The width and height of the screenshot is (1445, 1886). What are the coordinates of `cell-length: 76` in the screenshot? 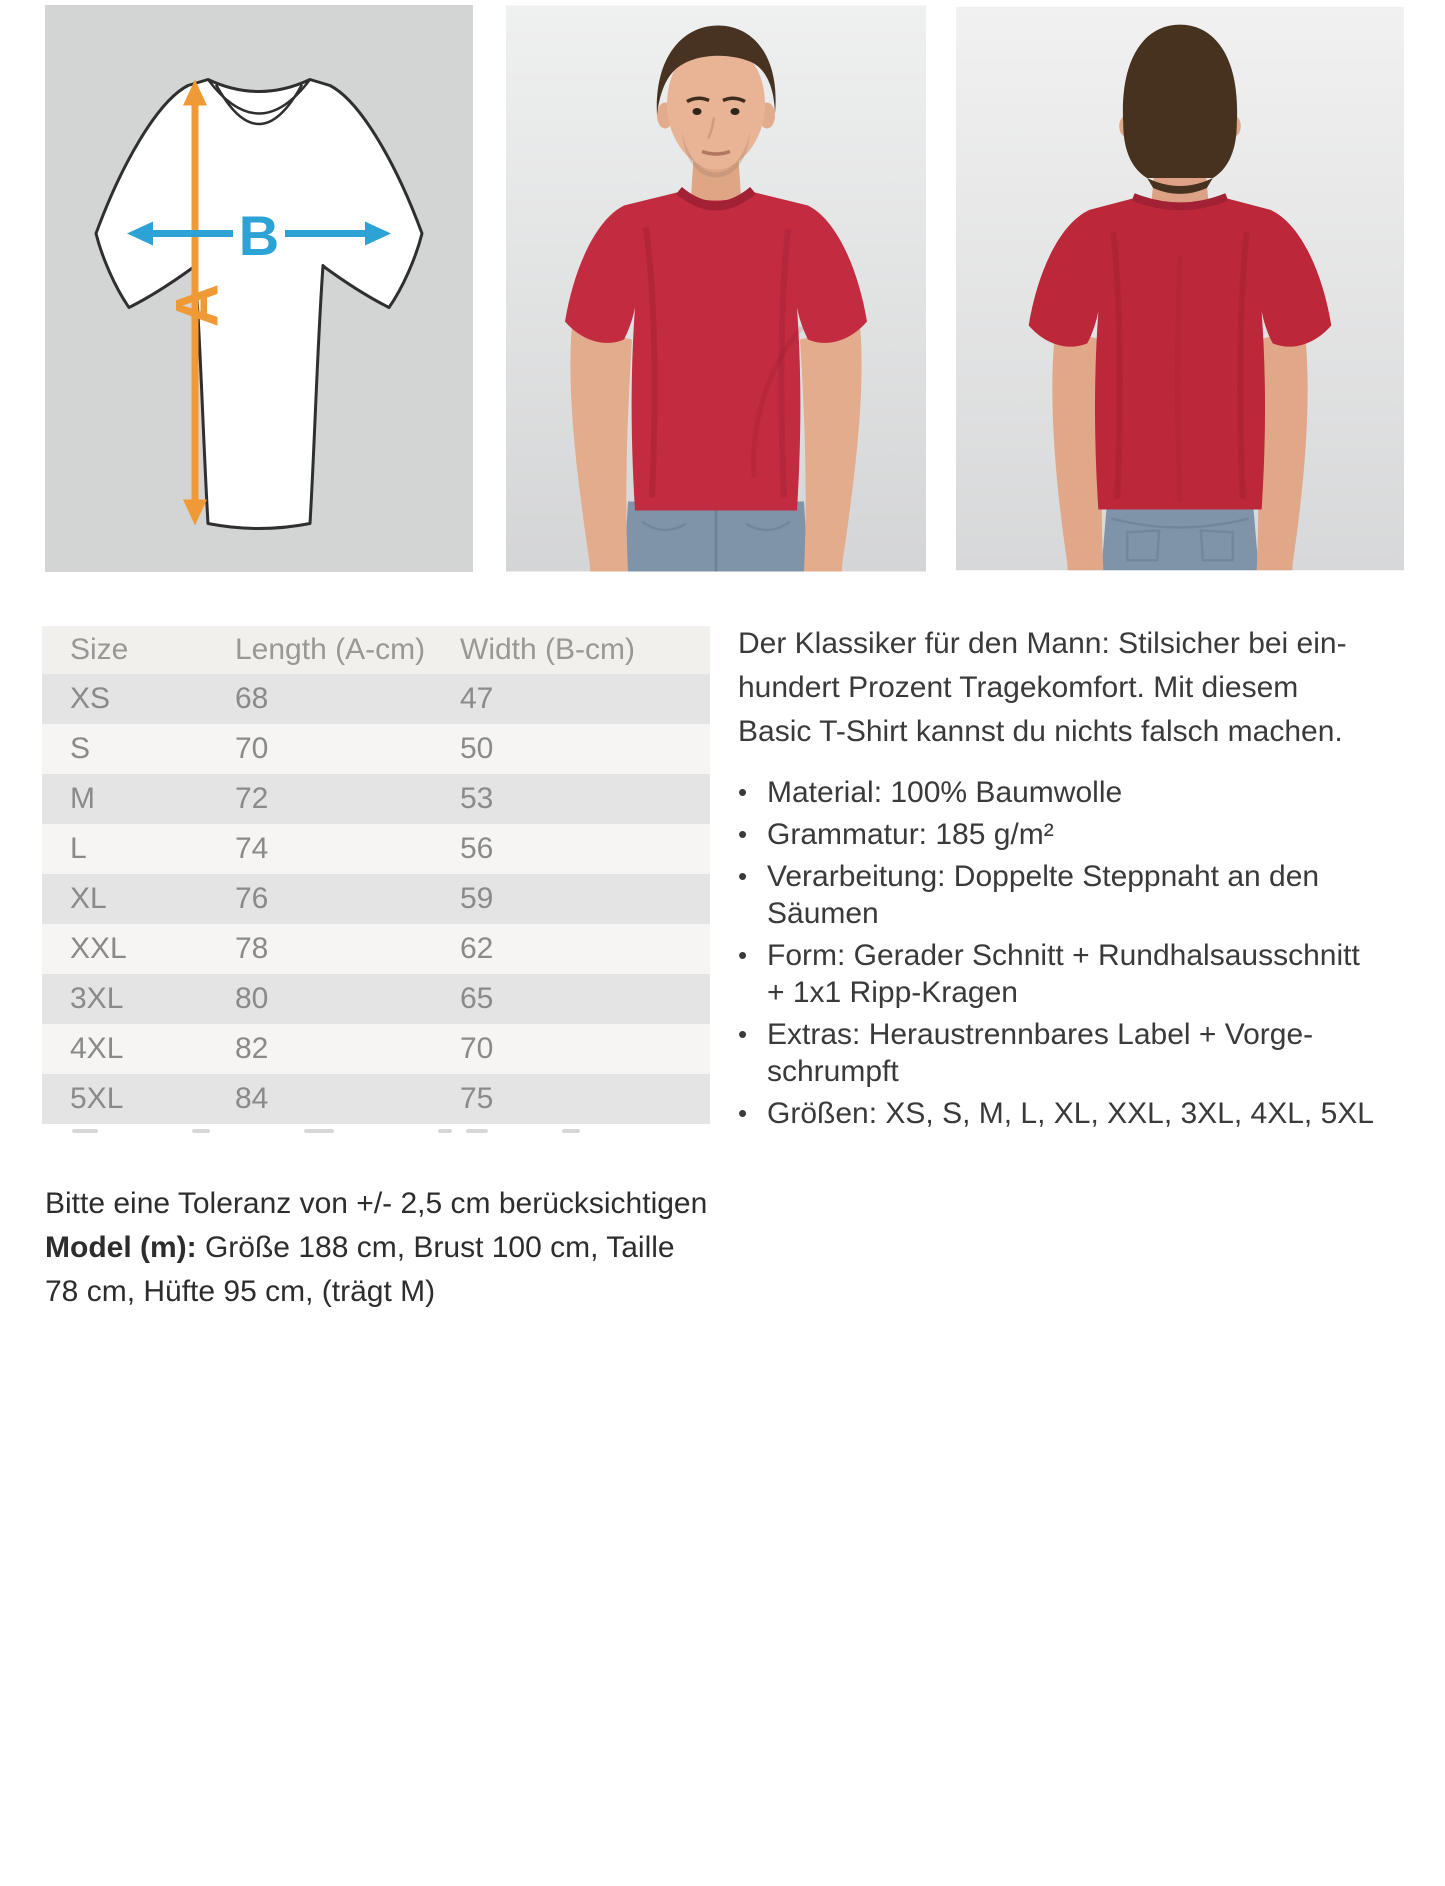 It's located at (252, 898).